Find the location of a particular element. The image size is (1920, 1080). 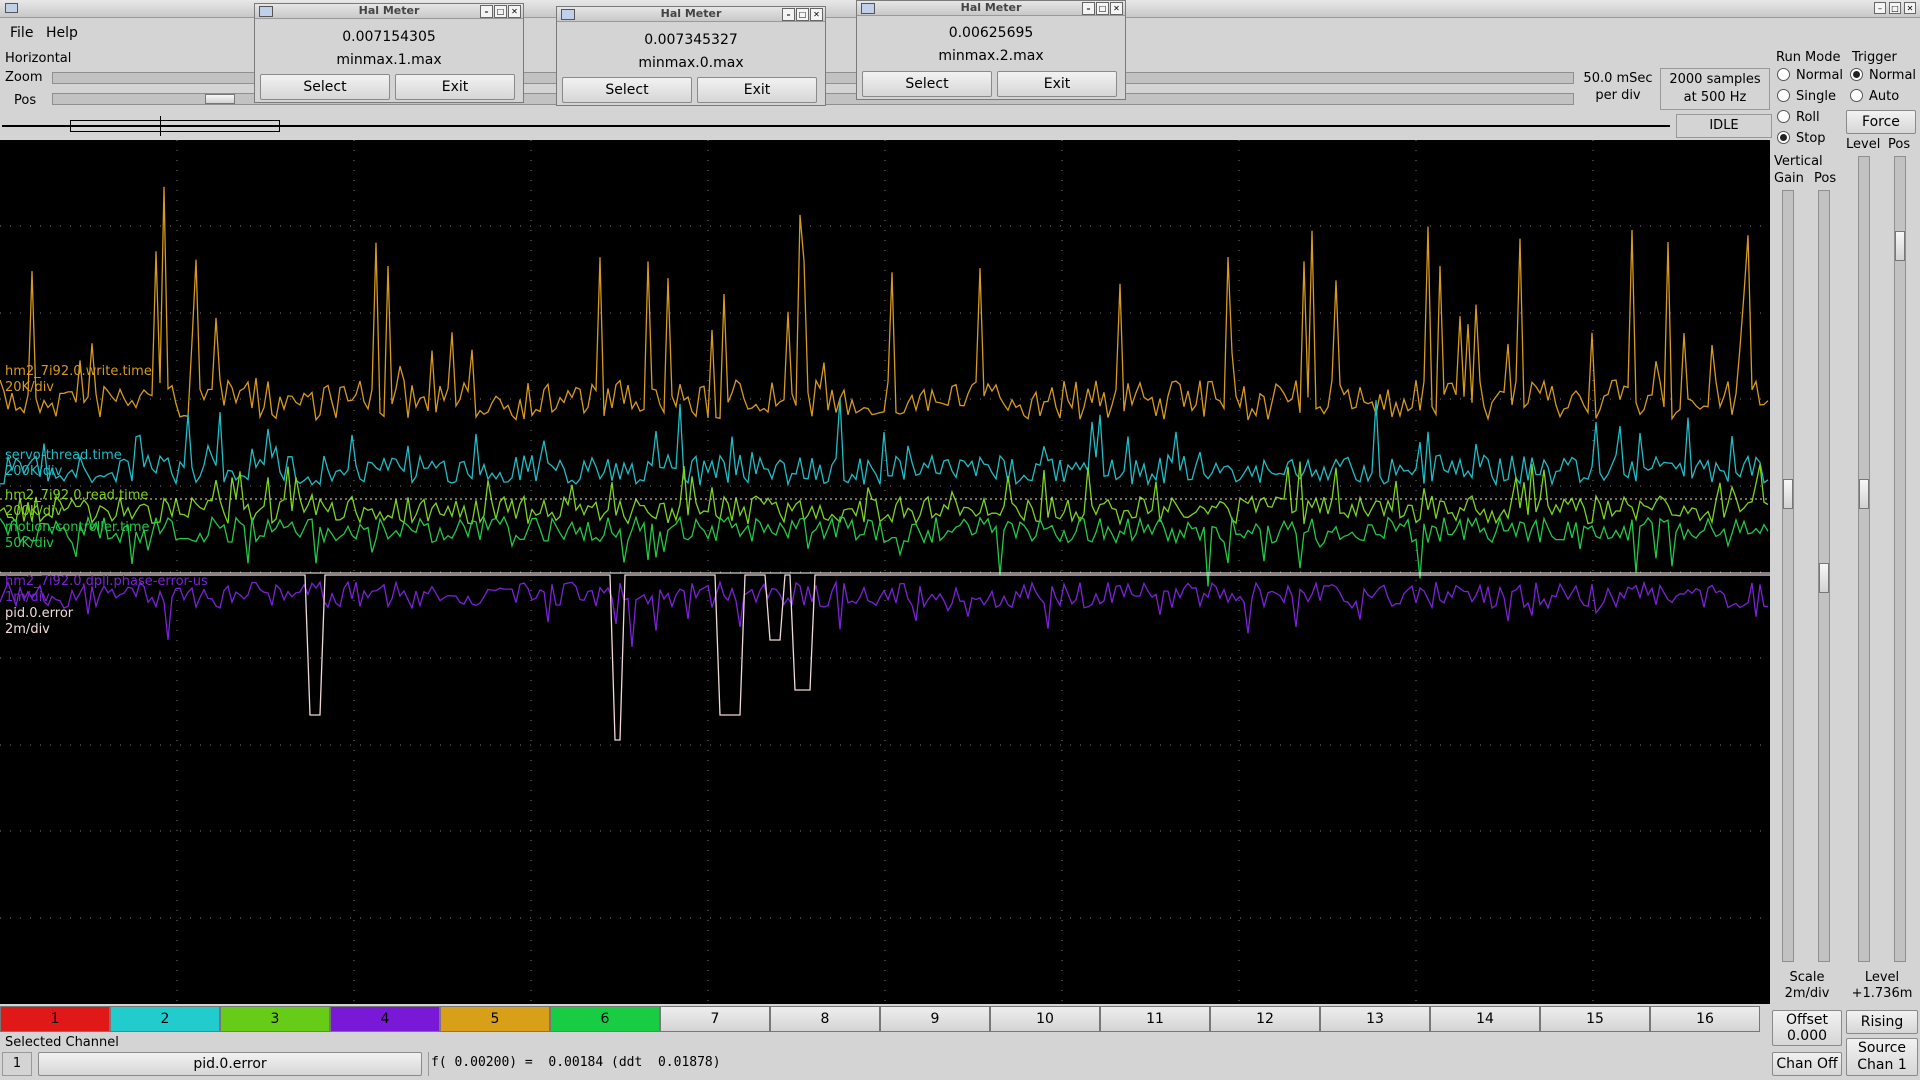

force-button: Force is located at coordinates (1881, 122).